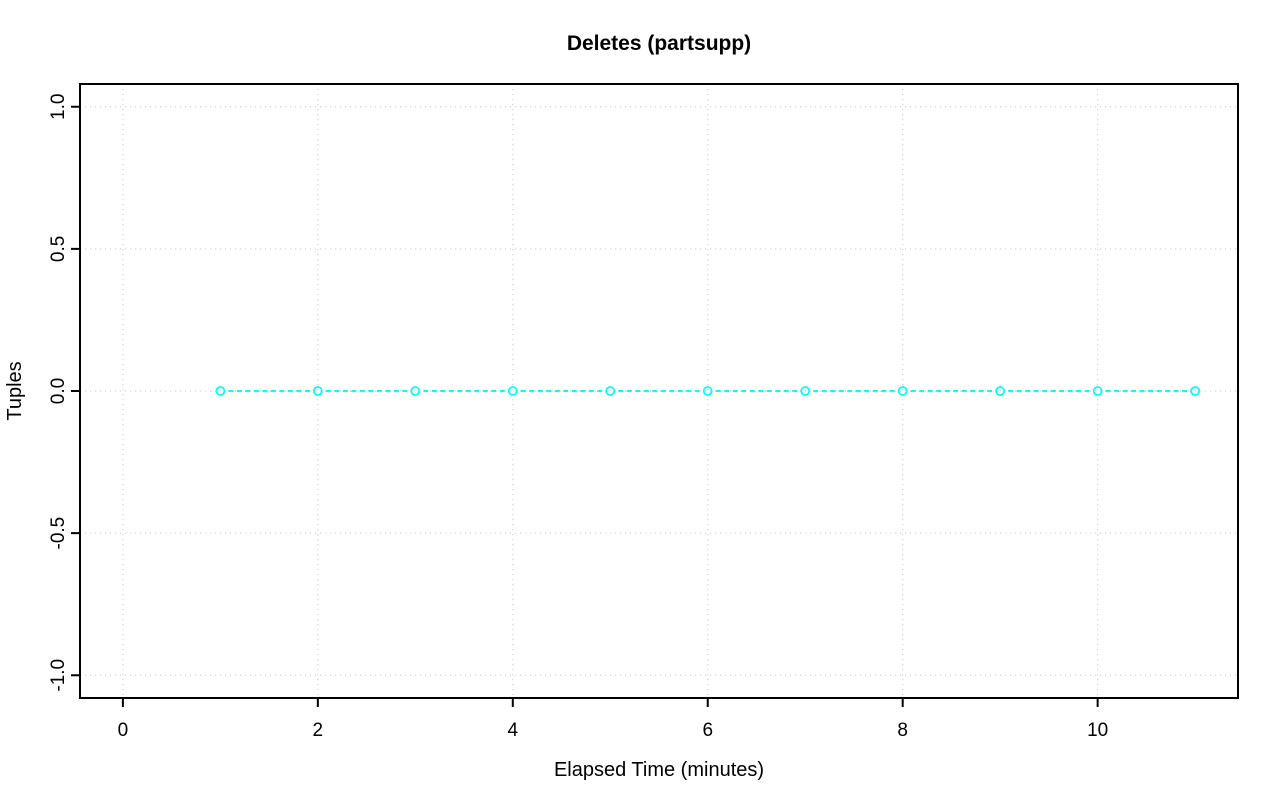 This screenshot has height=801, width=1280. I want to click on x-axis-tick-label: 6, so click(707, 730).